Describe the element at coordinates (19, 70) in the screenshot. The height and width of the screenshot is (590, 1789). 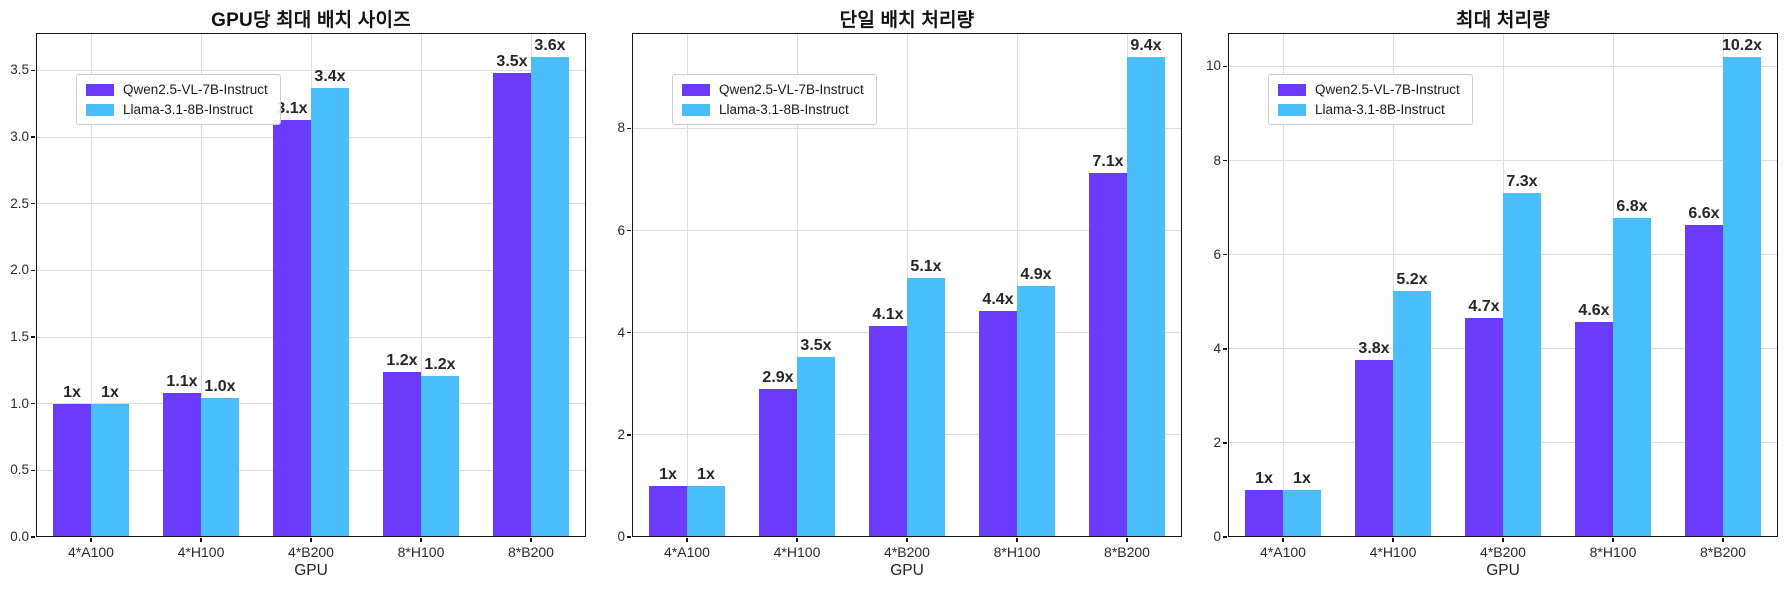
I see `y-tick-label: 3.5` at that location.